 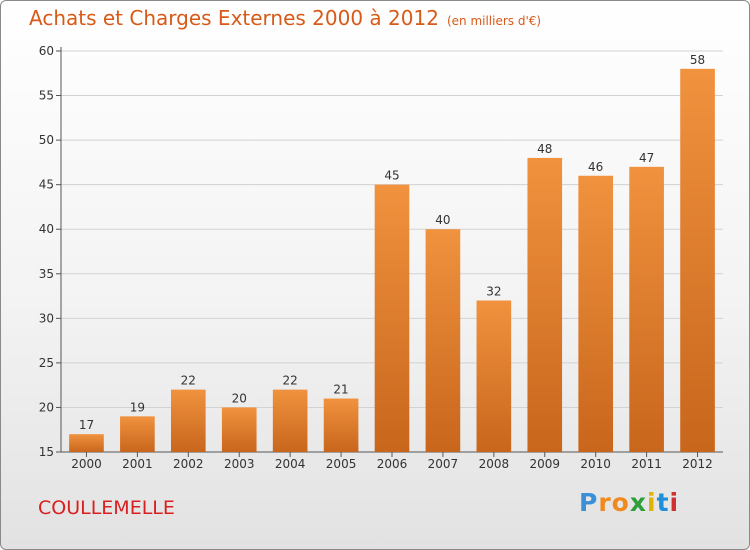 What do you see at coordinates (290, 464) in the screenshot?
I see `x-tick-label-2004: 2004` at bounding box center [290, 464].